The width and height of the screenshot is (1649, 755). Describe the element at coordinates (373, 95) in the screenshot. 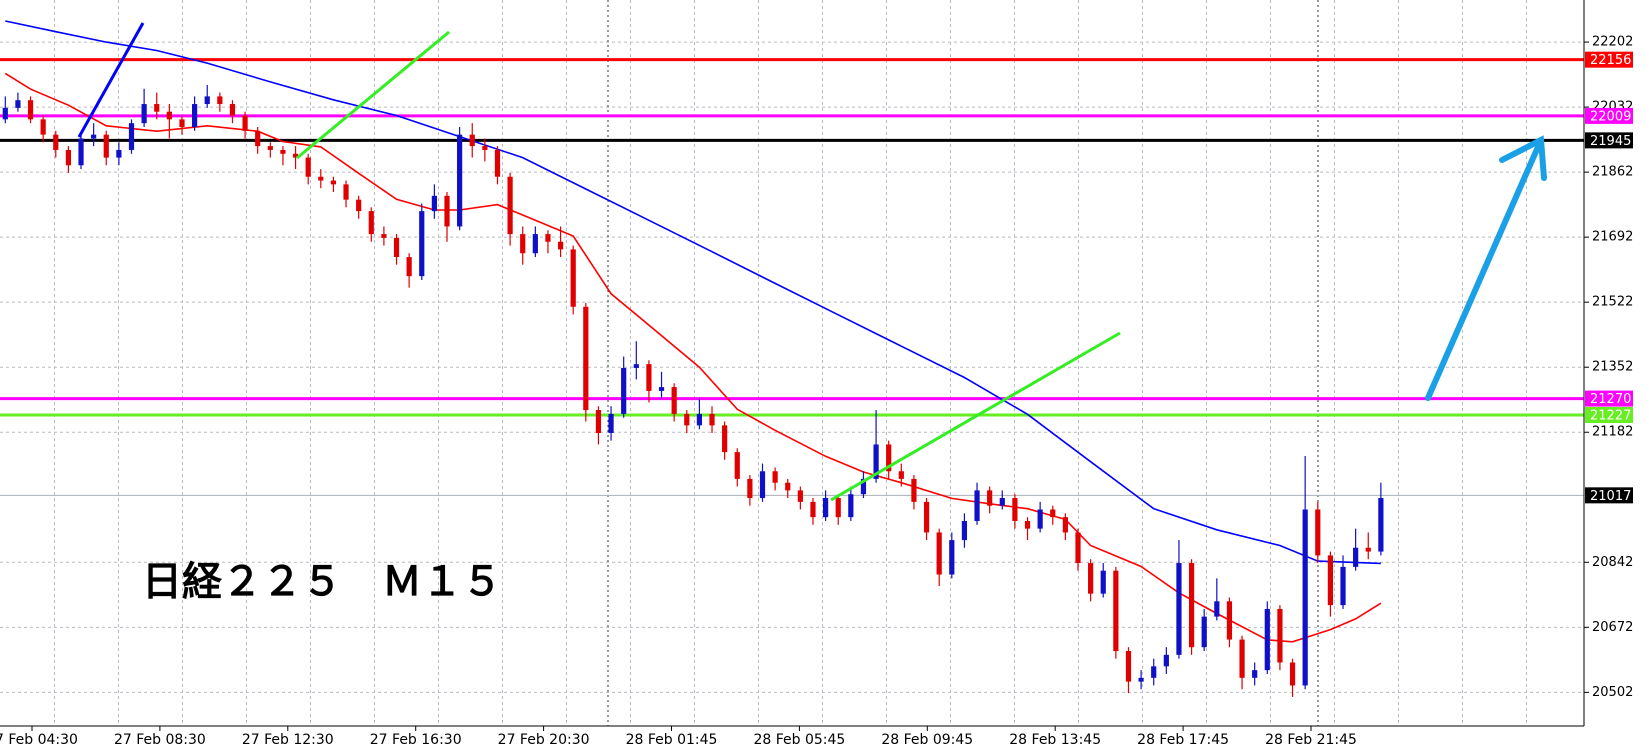

I see `trend-line` at that location.